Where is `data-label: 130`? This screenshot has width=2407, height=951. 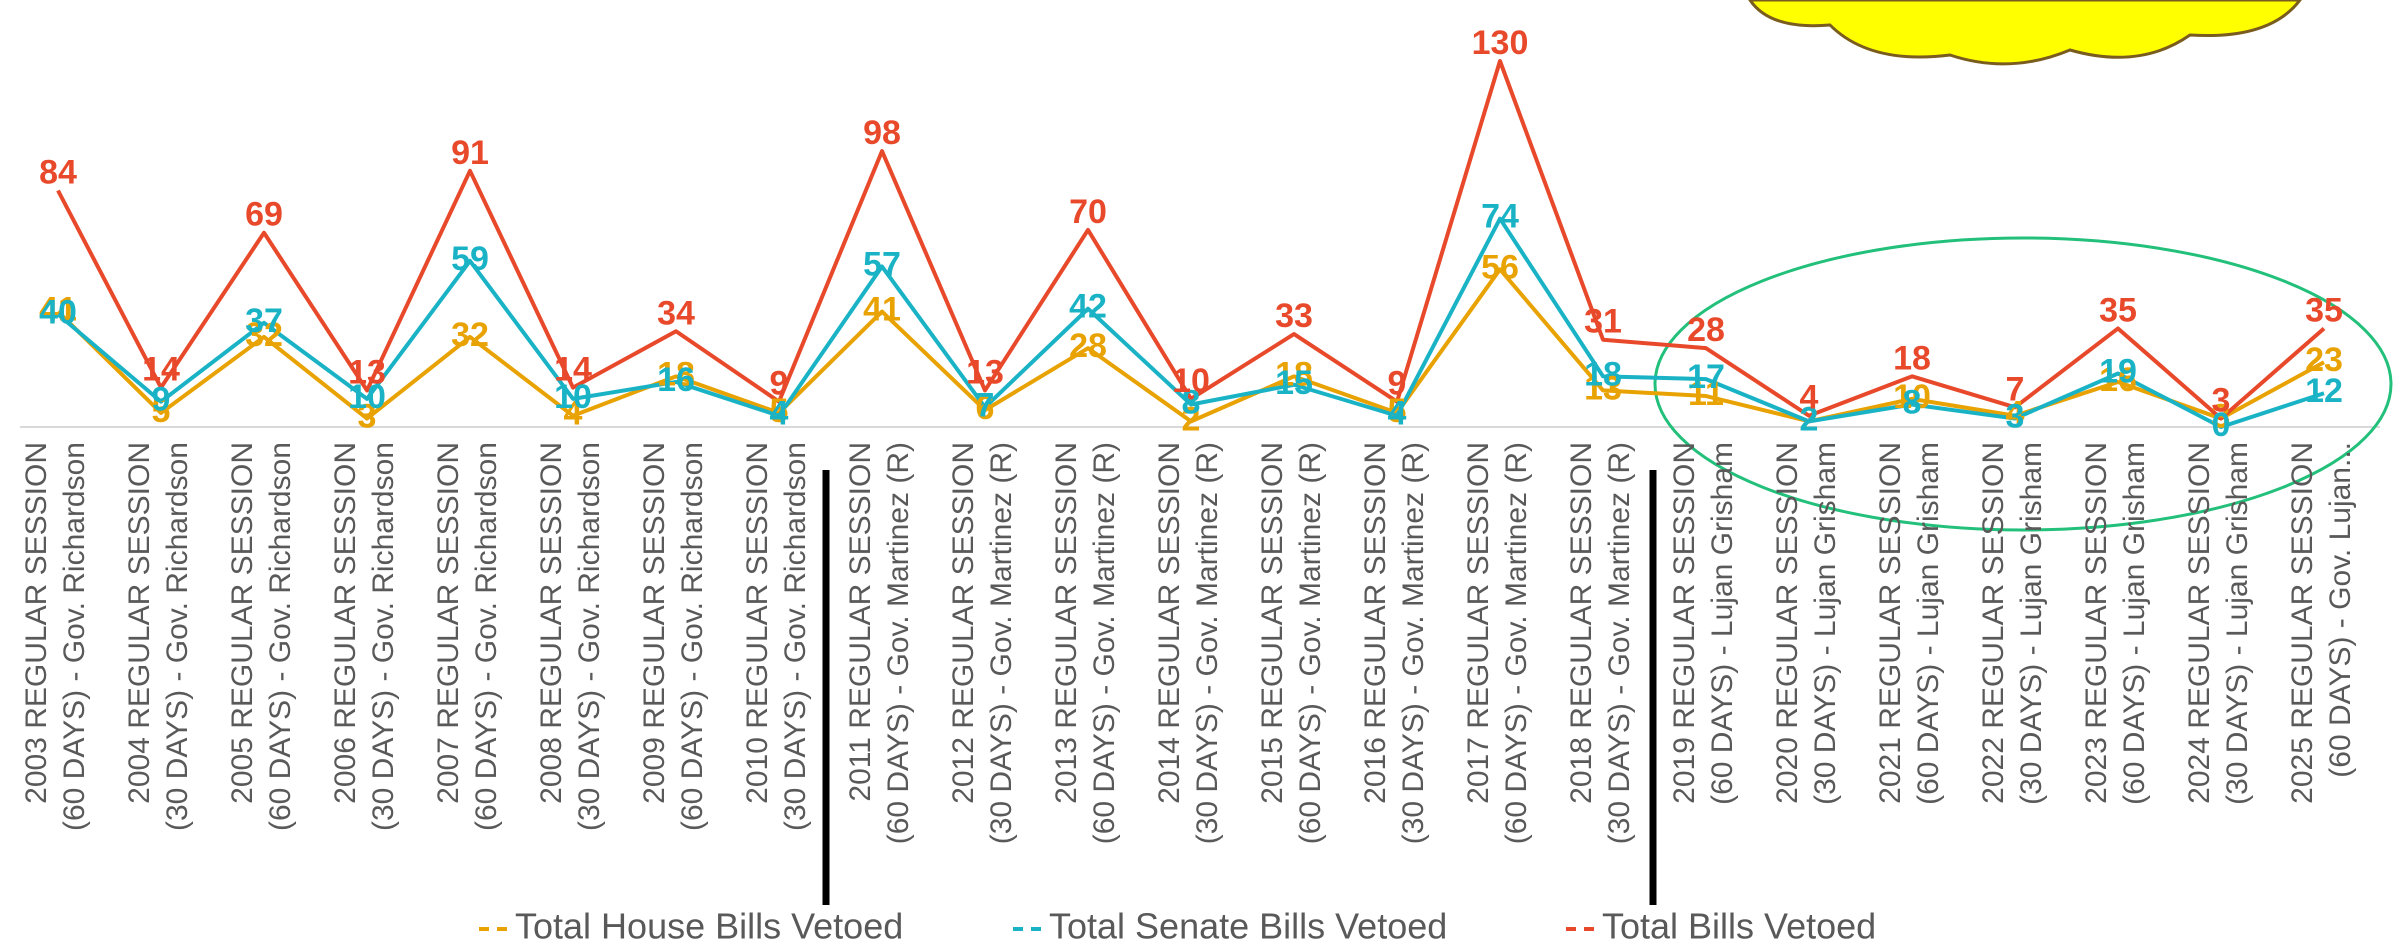
data-label: 130 is located at coordinates (1500, 43).